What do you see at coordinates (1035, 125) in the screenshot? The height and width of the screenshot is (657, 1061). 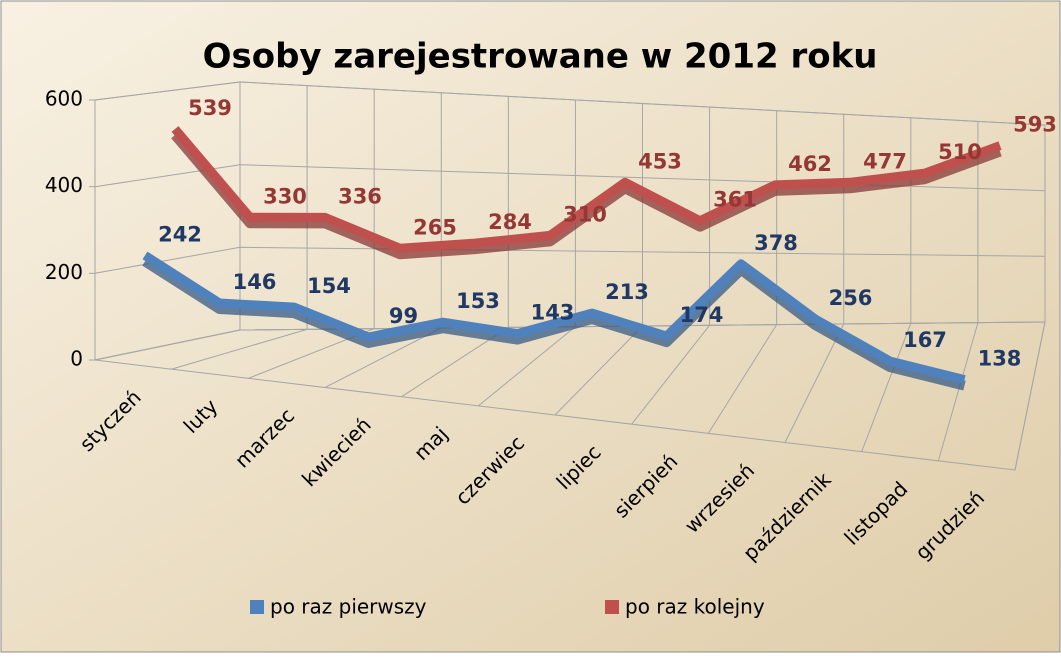 I see `data-label: 593` at bounding box center [1035, 125].